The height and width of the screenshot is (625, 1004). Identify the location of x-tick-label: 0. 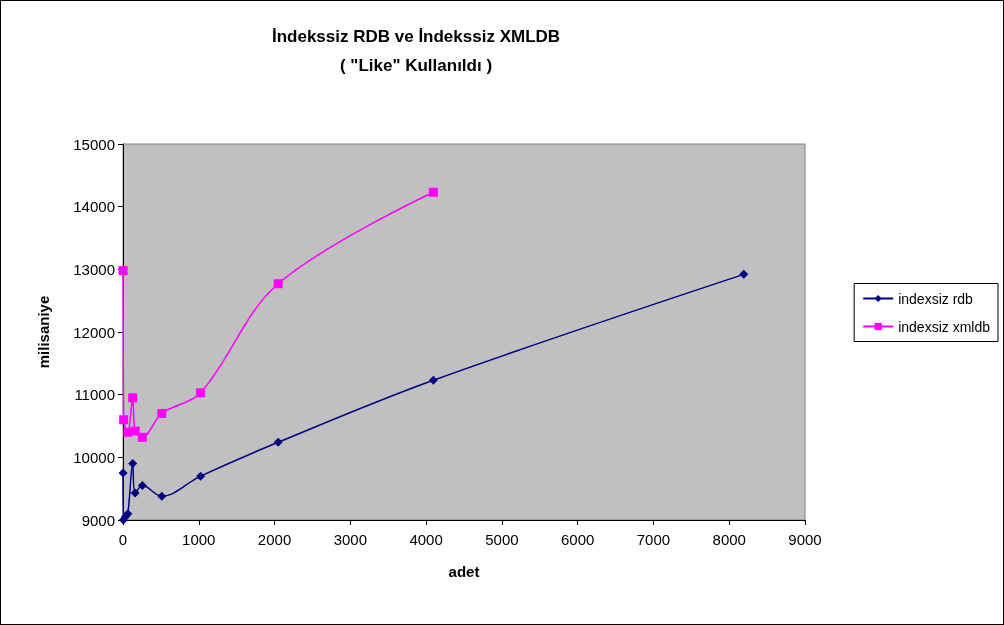
(123, 539).